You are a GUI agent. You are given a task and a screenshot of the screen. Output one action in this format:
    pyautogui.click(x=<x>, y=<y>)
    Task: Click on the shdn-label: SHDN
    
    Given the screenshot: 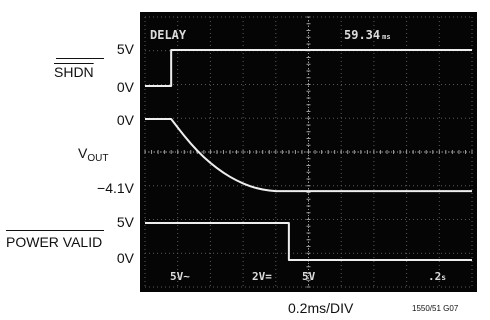 What is the action you would take?
    pyautogui.click(x=74, y=72)
    